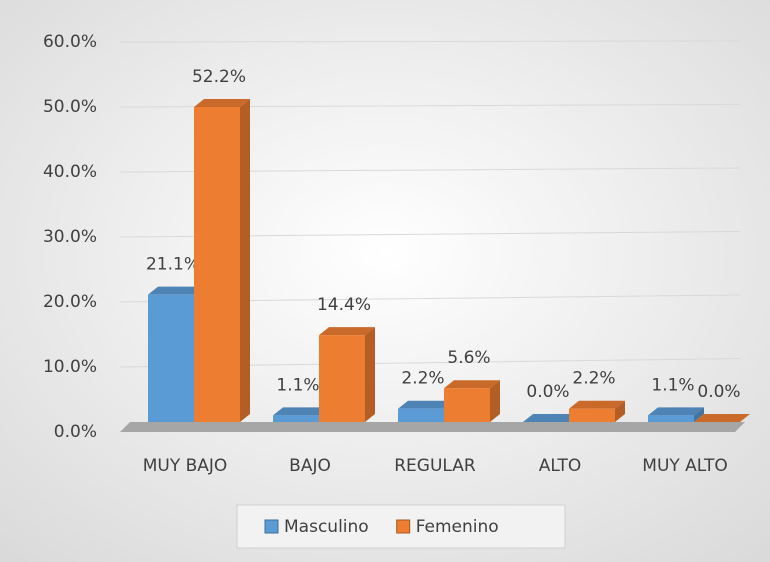 The height and width of the screenshot is (562, 770). Describe the element at coordinates (70, 172) in the screenshot. I see `y-tick-label: 40.0%` at that location.